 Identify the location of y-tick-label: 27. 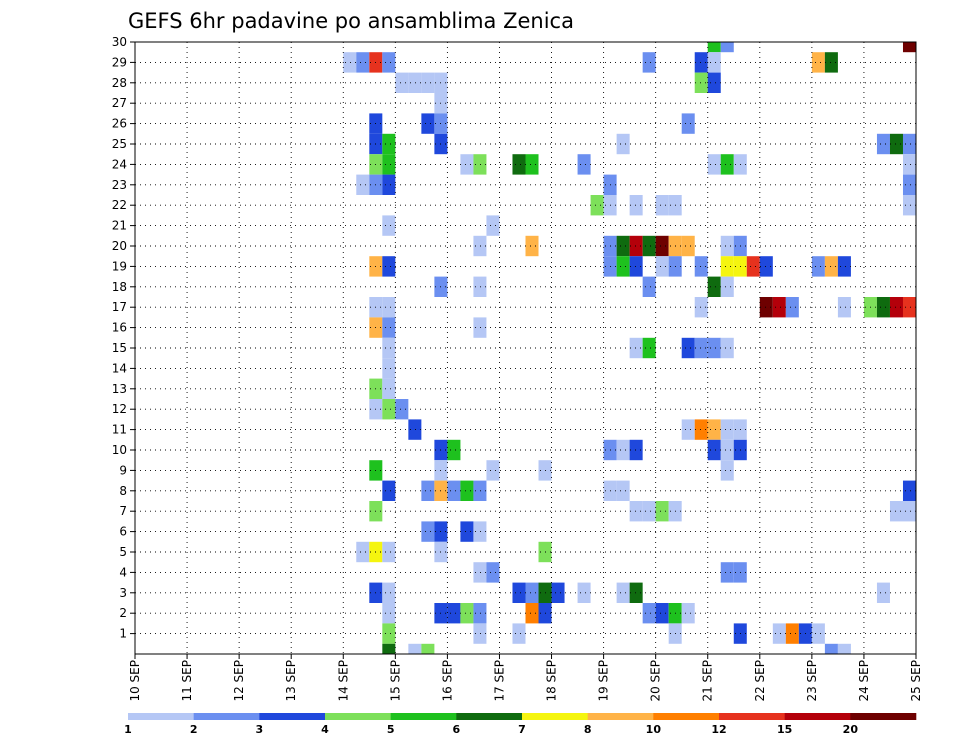
(119, 103).